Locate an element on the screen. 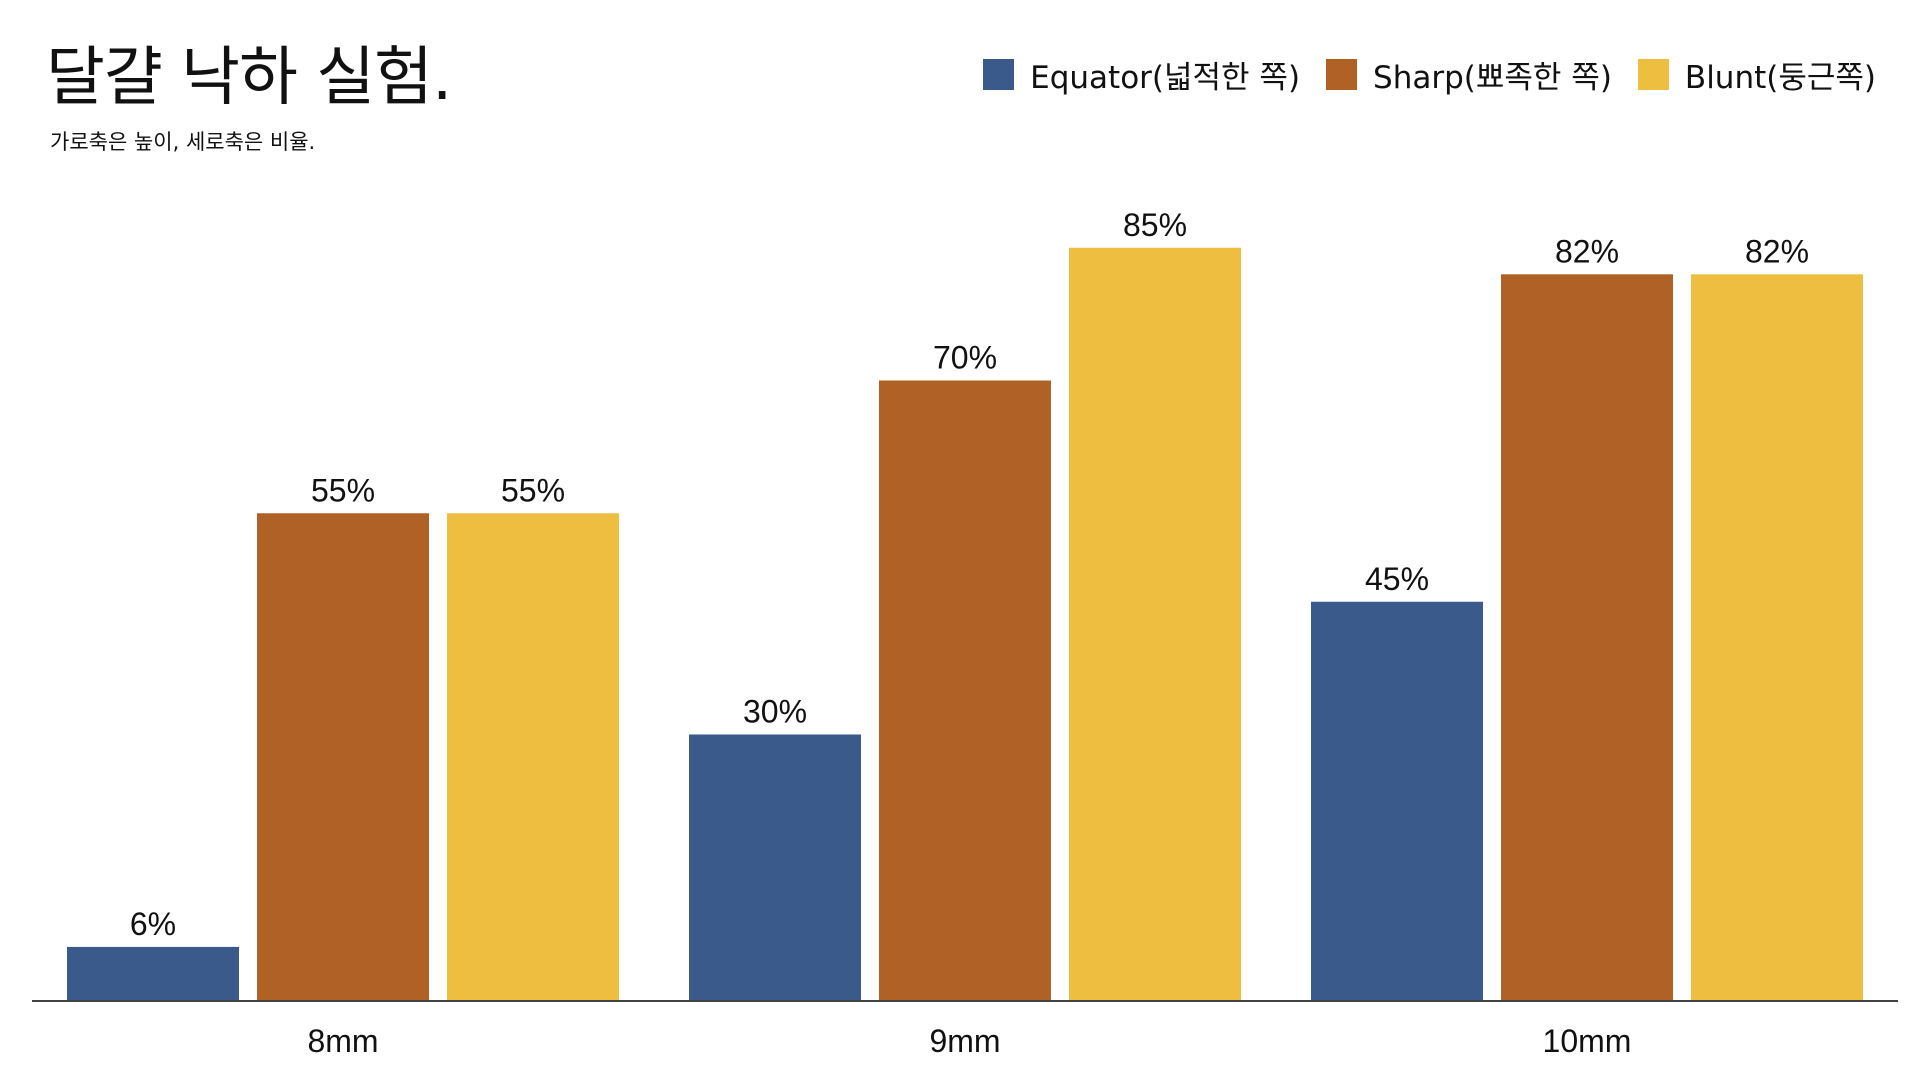  chart-subtitle: 가로축은 높이, 세로축은 비율. is located at coordinates (183, 142).